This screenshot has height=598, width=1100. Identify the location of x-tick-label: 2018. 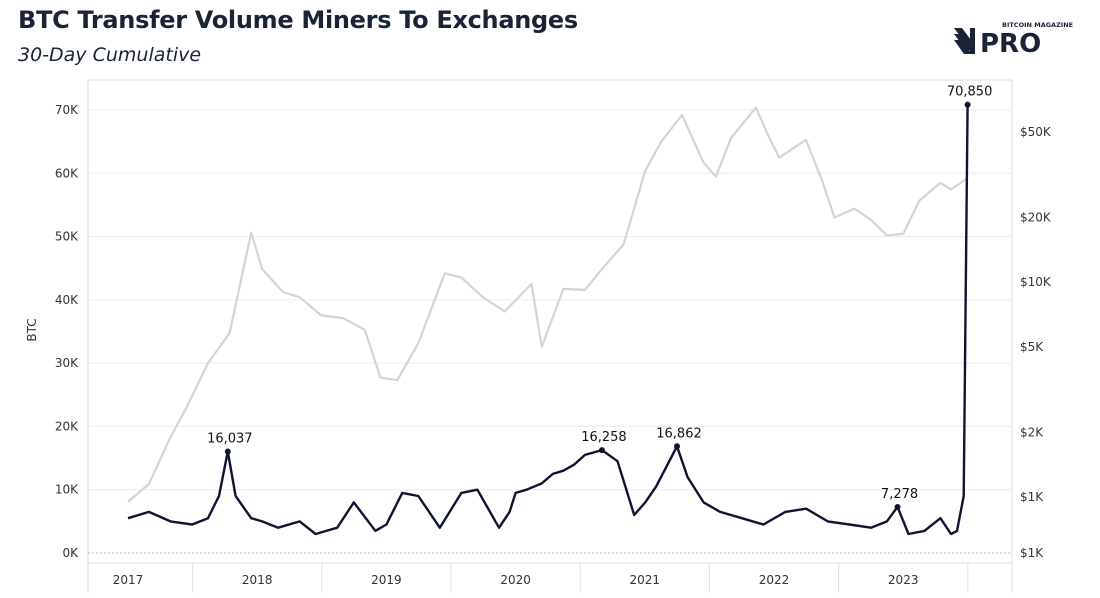
(257, 580).